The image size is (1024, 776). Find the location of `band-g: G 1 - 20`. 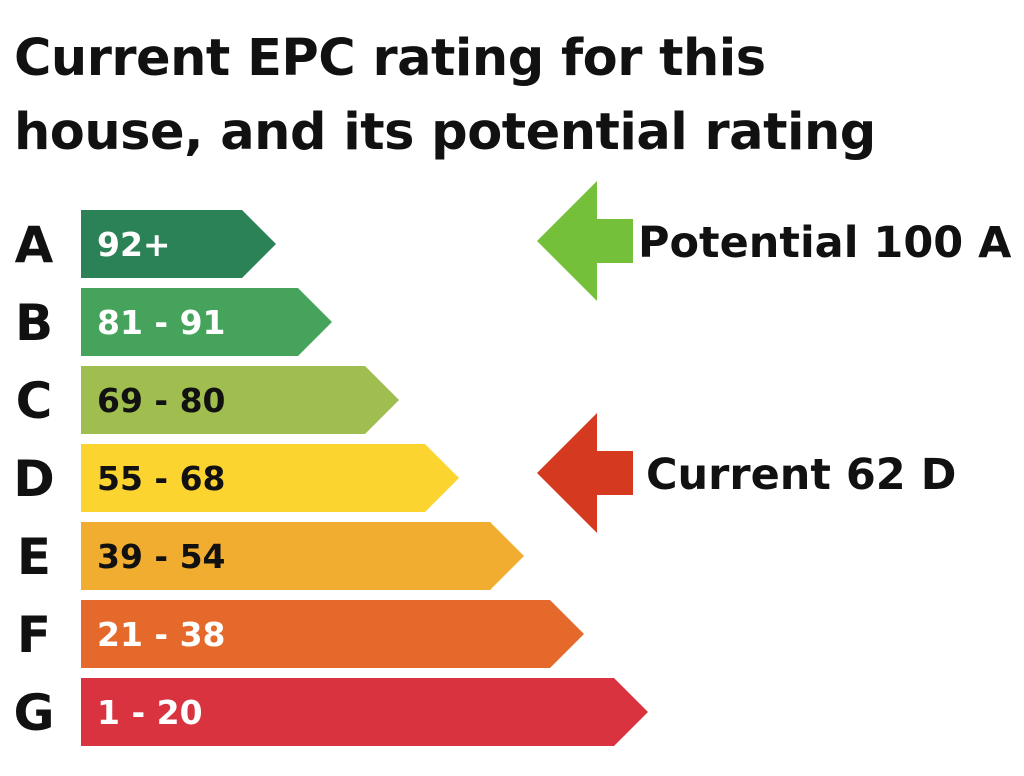

band-g: G 1 - 20 is located at coordinates (330, 712).